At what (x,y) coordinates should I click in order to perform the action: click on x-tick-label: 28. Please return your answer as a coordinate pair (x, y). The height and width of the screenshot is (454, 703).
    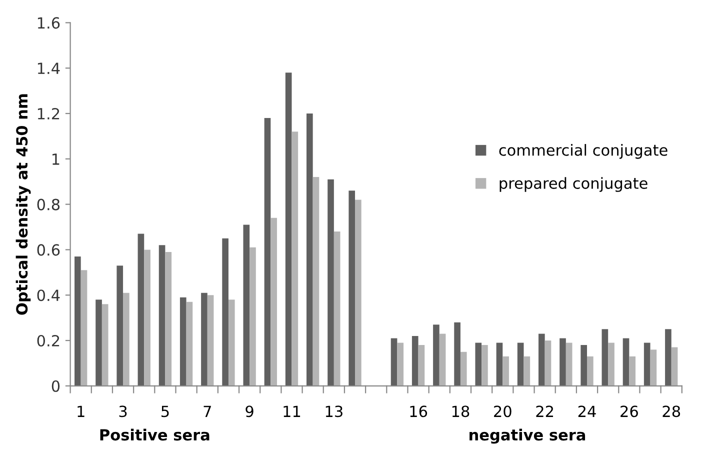
    Looking at the image, I should click on (671, 412).